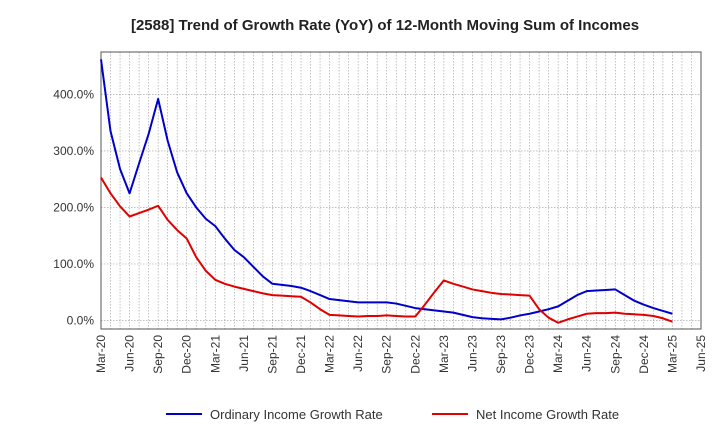  Describe the element at coordinates (530, 354) in the screenshot. I see `x-tick-label: Dec-23` at that location.